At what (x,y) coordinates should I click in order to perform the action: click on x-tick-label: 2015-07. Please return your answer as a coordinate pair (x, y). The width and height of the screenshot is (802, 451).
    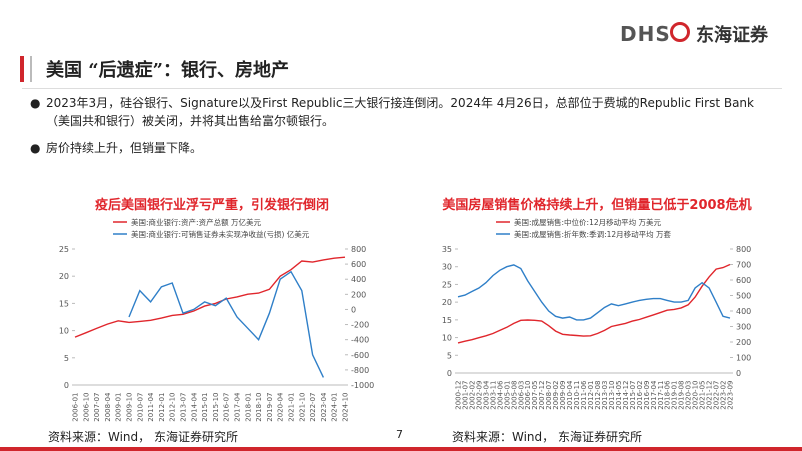
    Looking at the image, I should click on (633, 395).